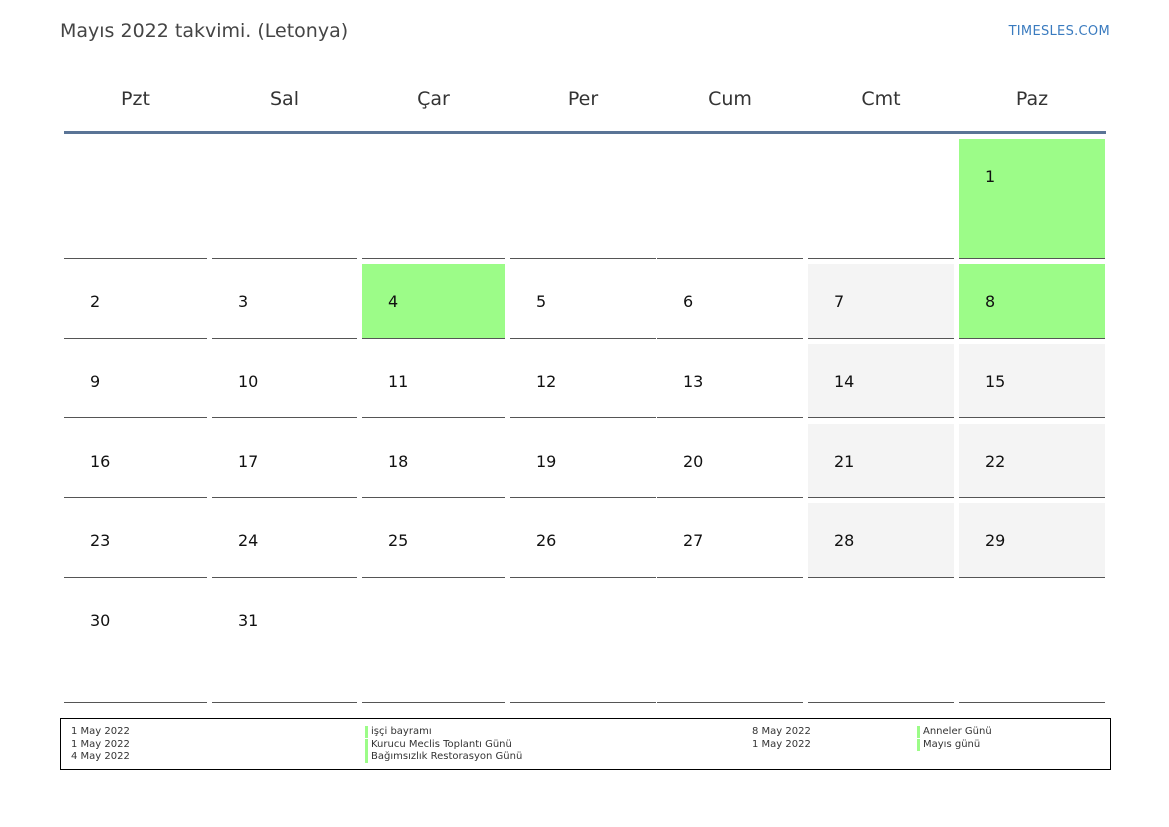  I want to click on day-cell: 12, so click(583, 381).